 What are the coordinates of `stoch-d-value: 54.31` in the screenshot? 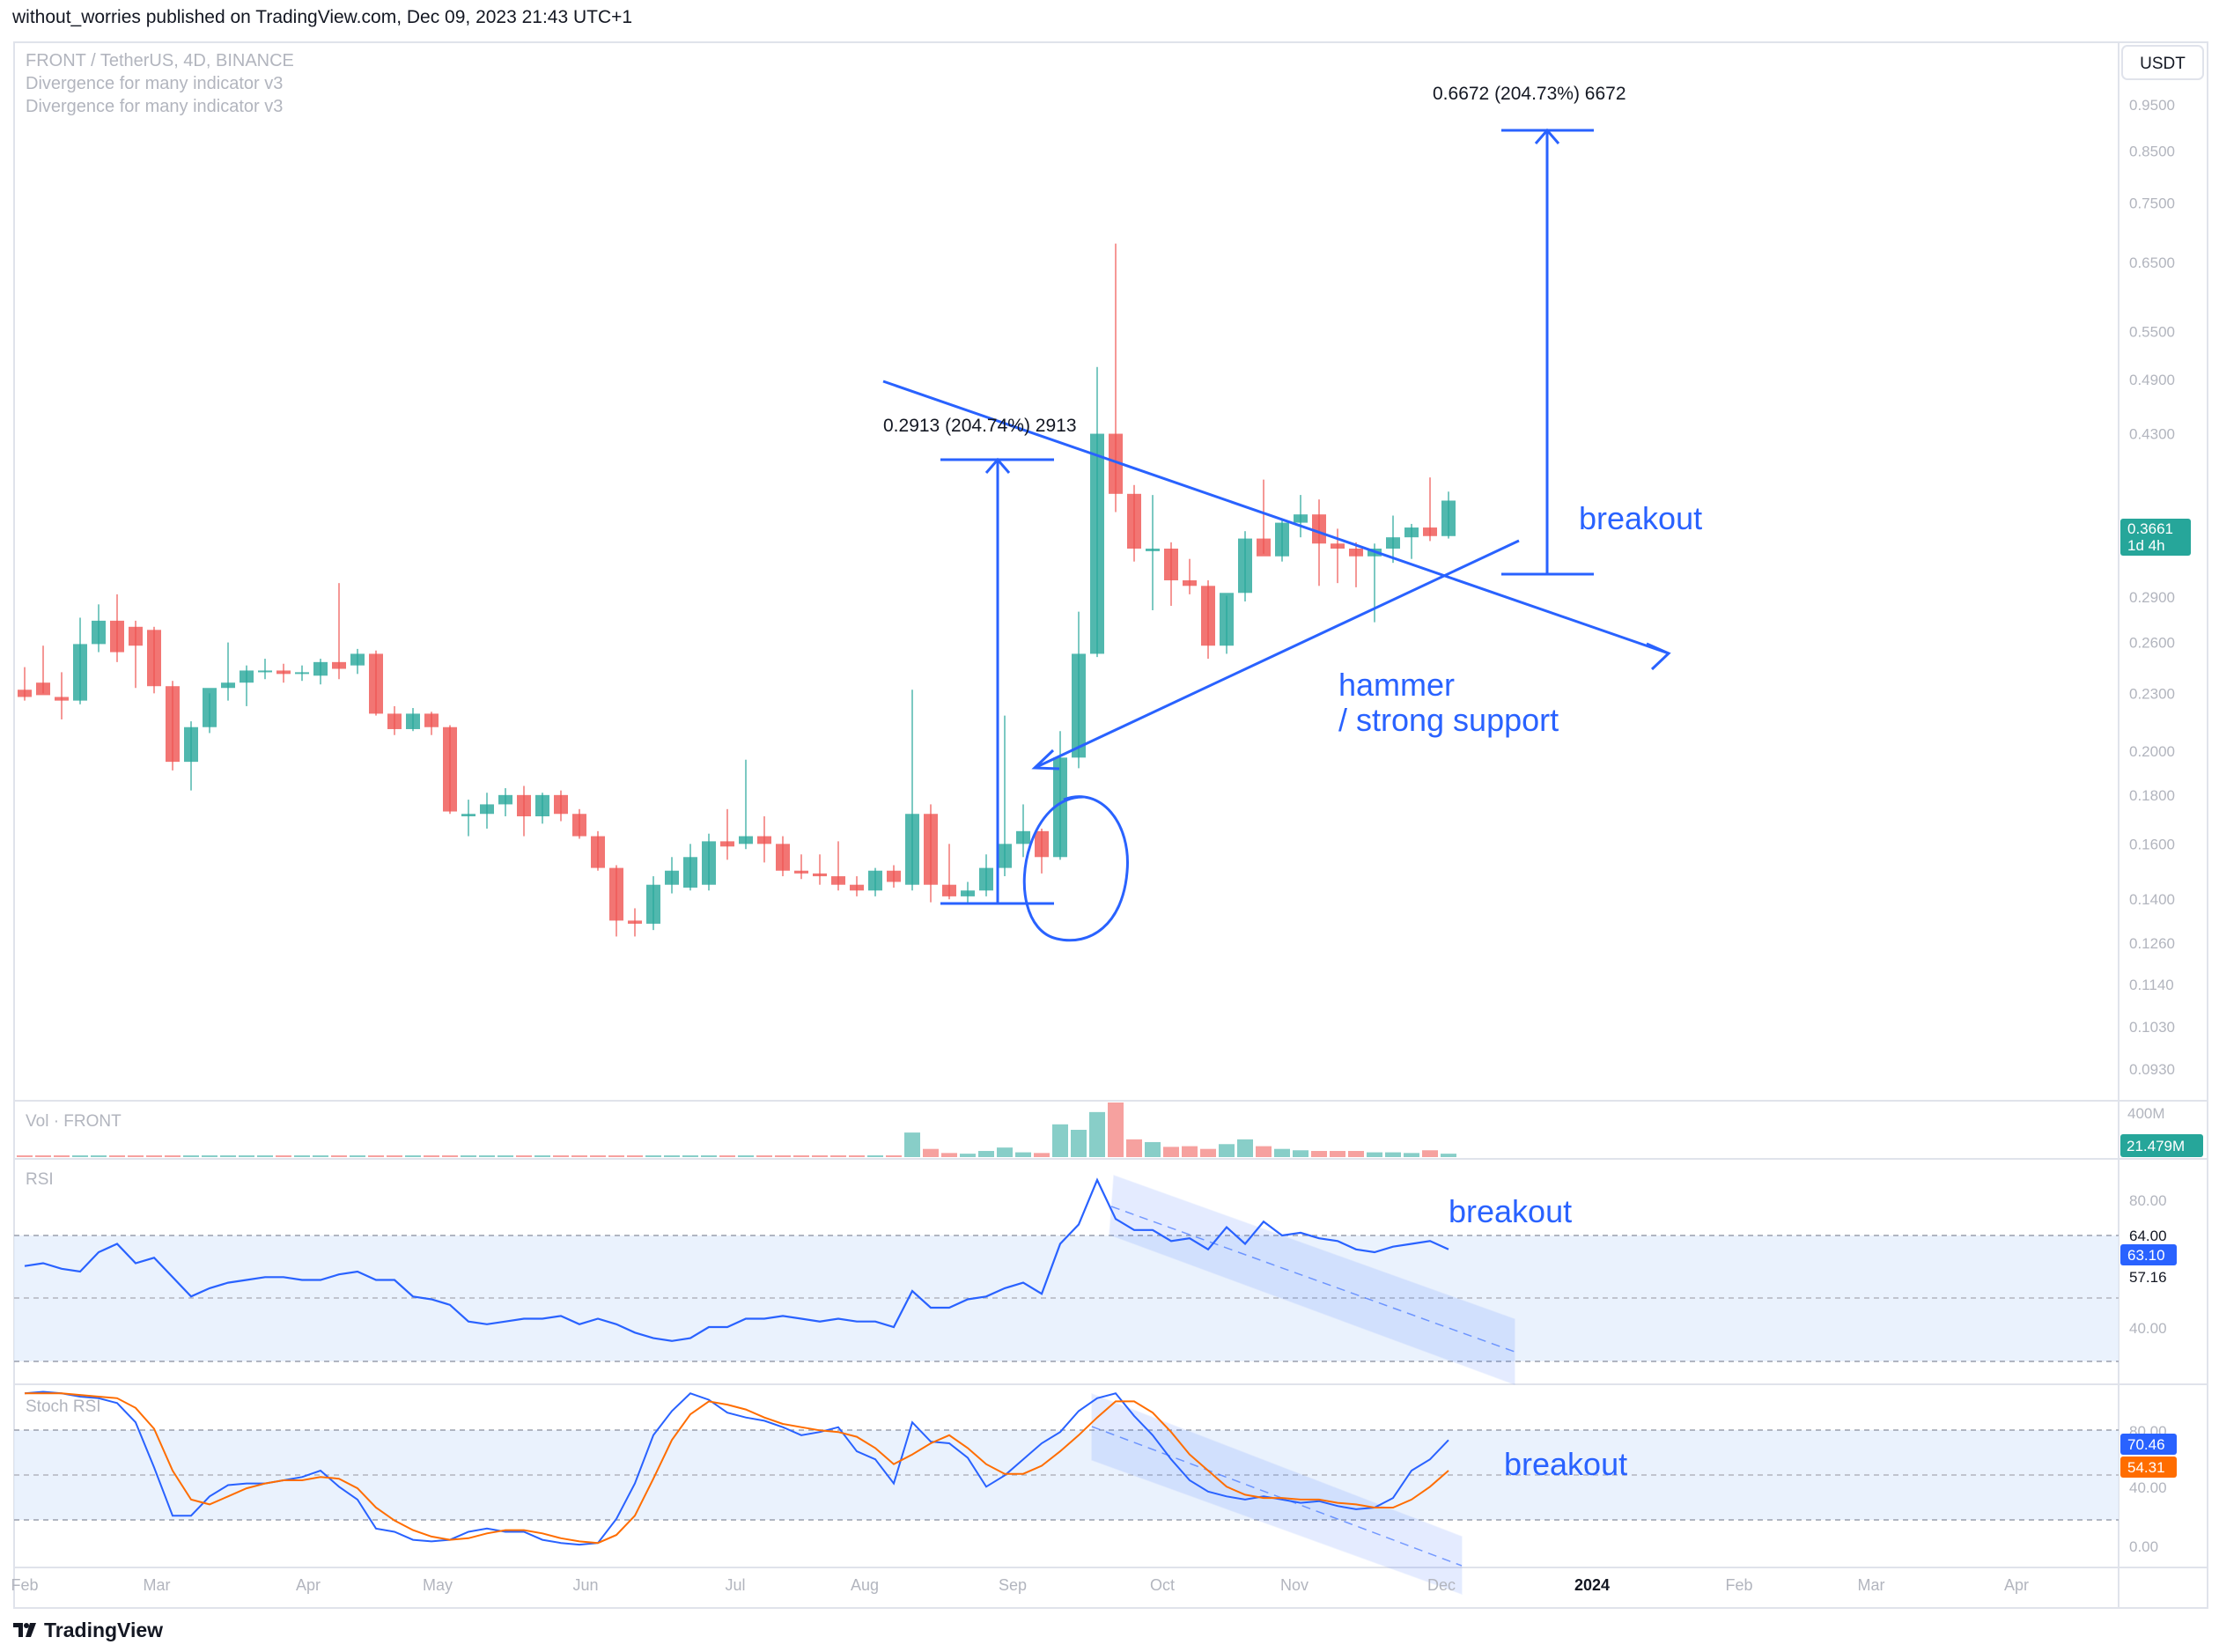 It's located at (2146, 1467).